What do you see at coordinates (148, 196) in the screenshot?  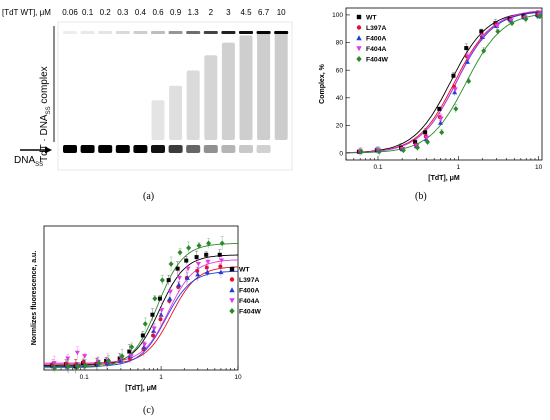 I see `caption-a: (a)` at bounding box center [148, 196].